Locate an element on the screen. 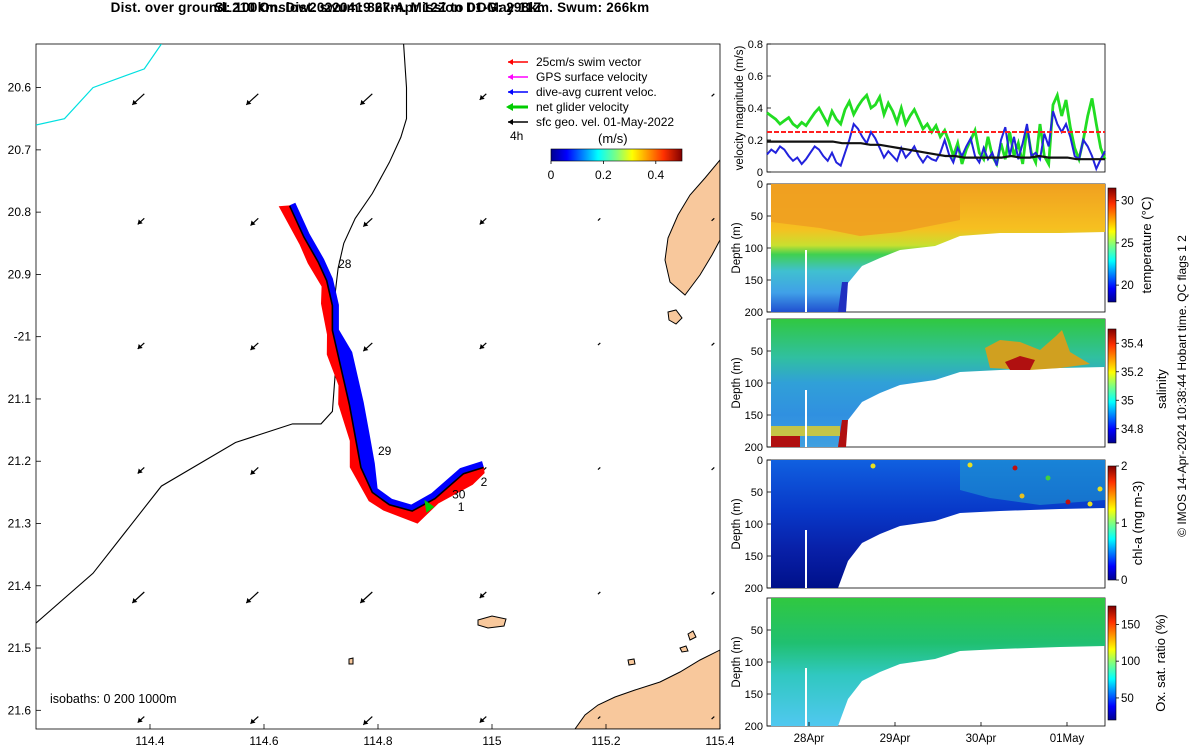 The width and height of the screenshot is (1200, 750). temperature-surface-warm is located at coordinates (865, 210).